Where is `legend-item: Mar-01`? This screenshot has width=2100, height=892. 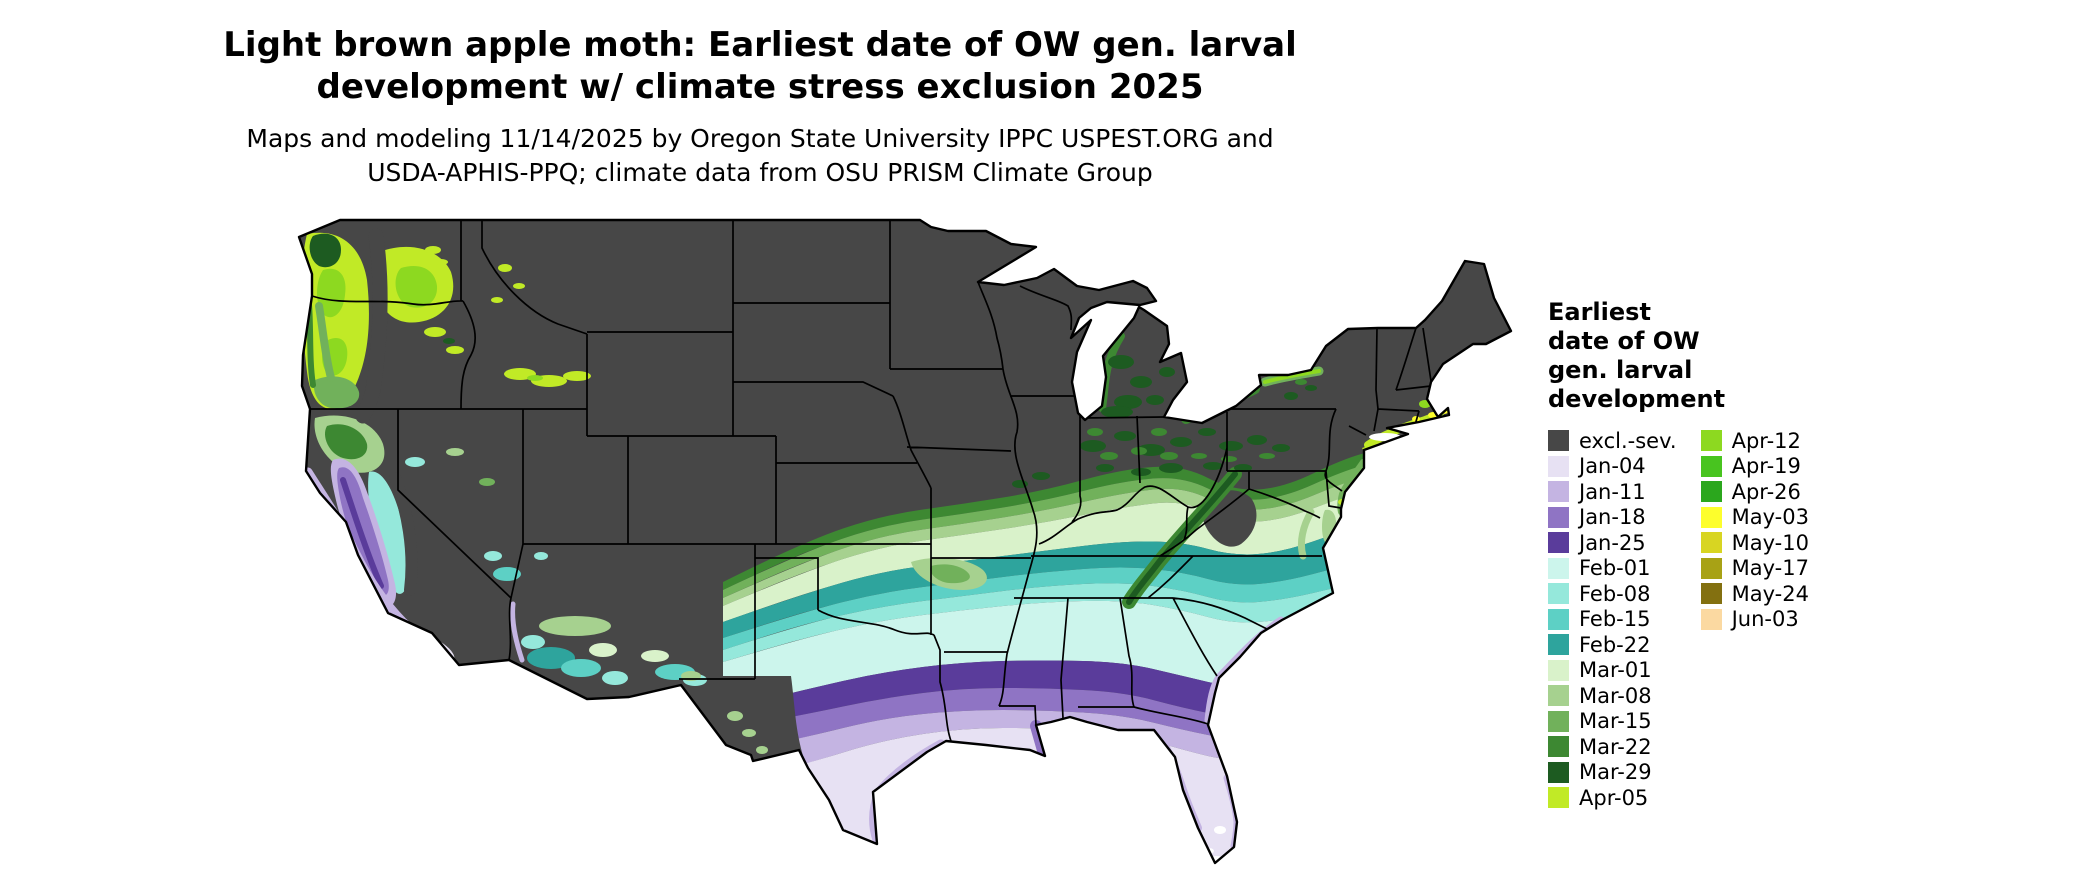
legend-item: Mar-01 is located at coordinates (1612, 671).